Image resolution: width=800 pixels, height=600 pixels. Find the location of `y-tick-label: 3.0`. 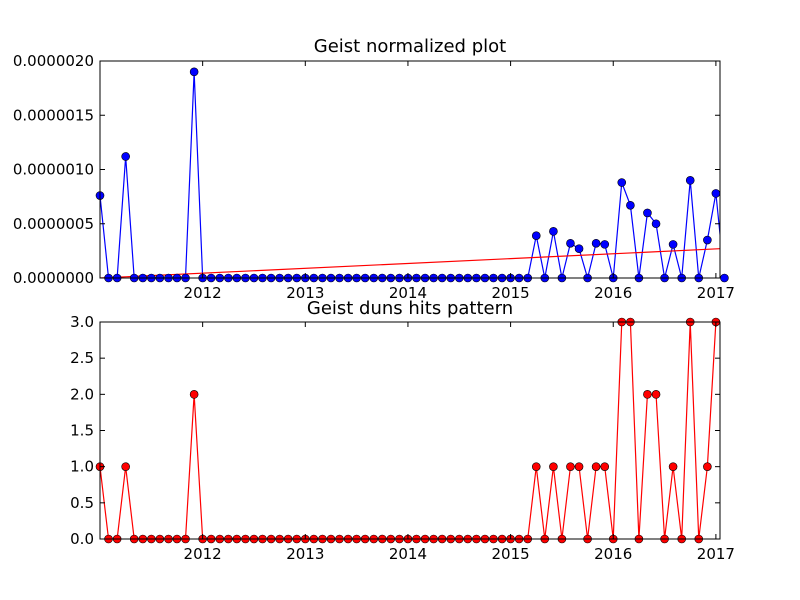

y-tick-label: 3.0 is located at coordinates (82, 322).